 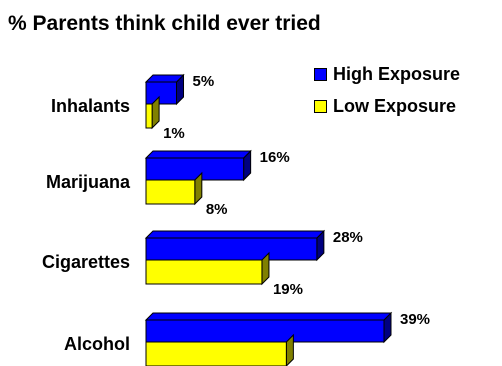 What do you see at coordinates (195, 169) in the screenshot?
I see `bar-high-exposure-marijuana` at bounding box center [195, 169].